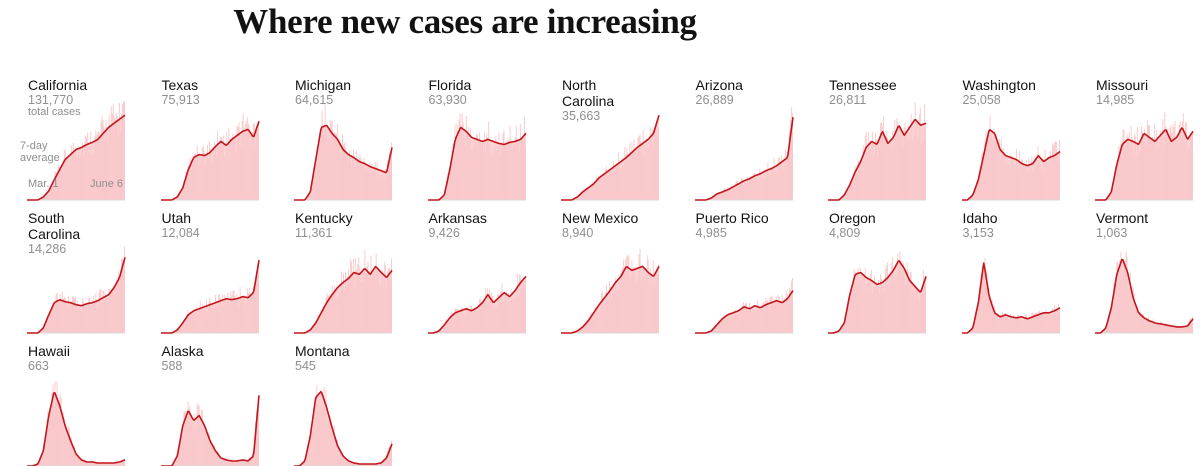  I want to click on state-name: Florida, so click(484, 85).